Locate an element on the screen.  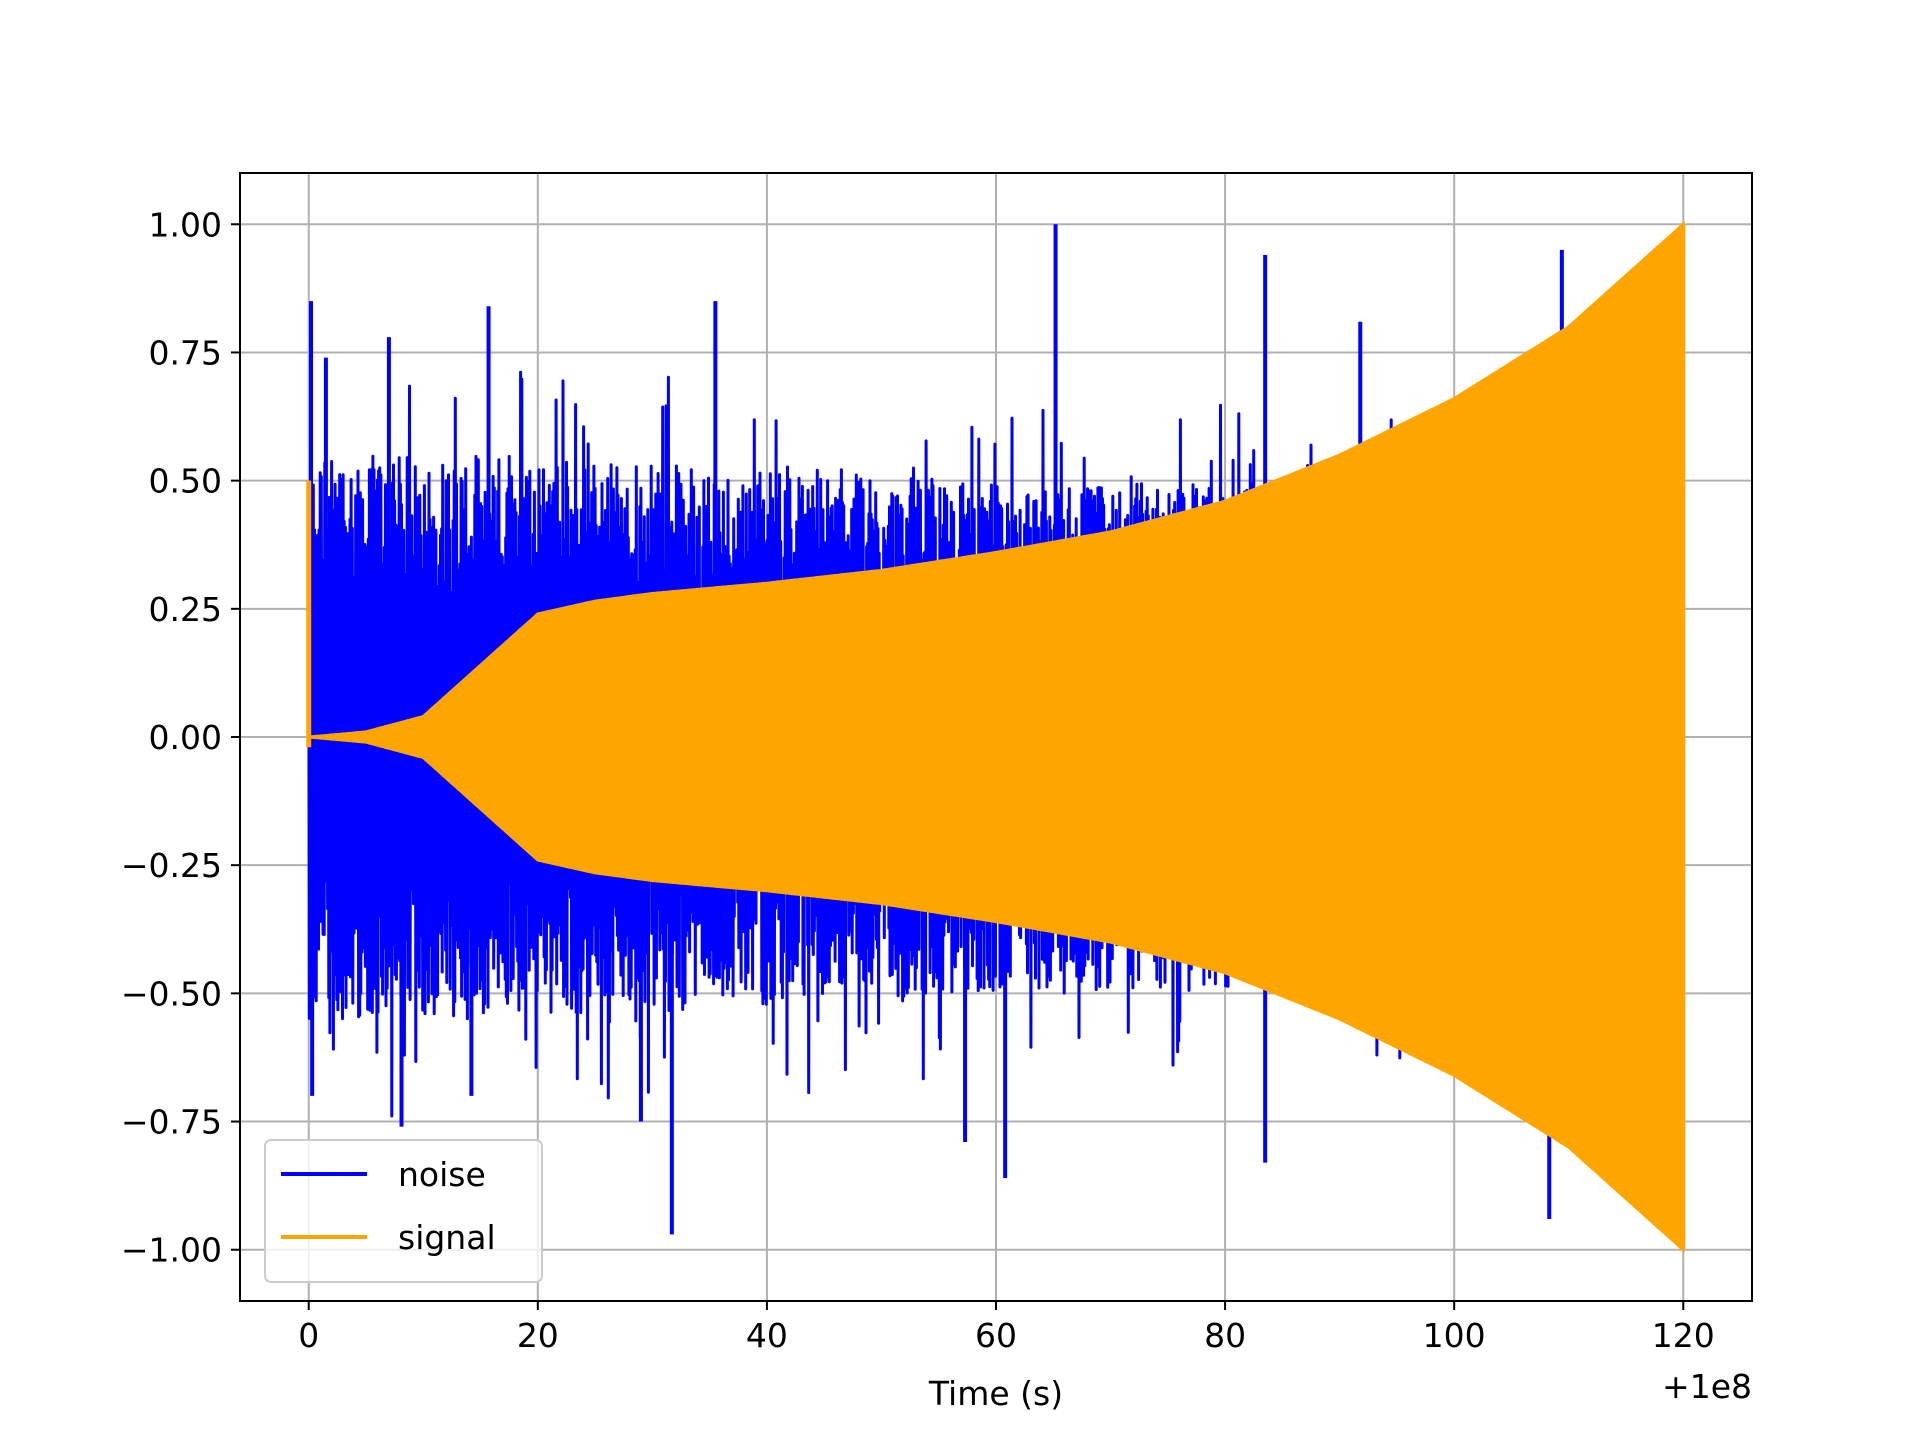
x-tick-label: 80 is located at coordinates (1225, 1335).